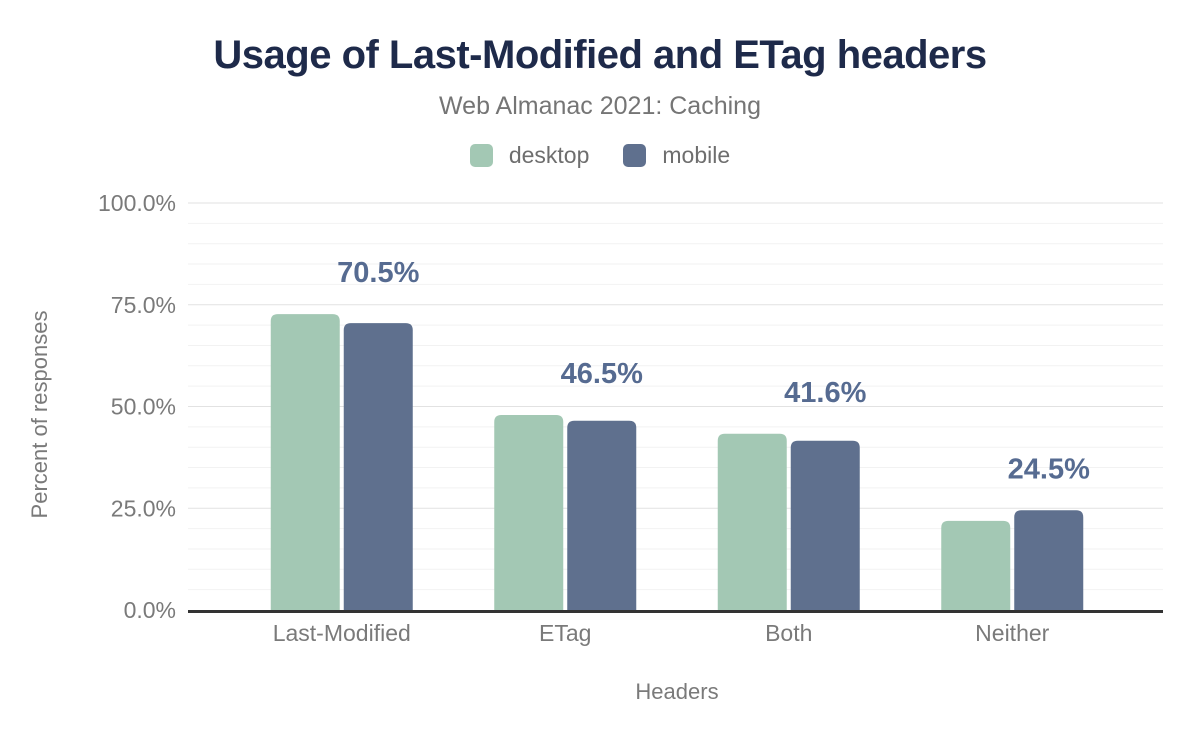 The height and width of the screenshot is (742, 1200). Describe the element at coordinates (1049, 560) in the screenshot. I see `bar-mobile-Neither` at that location.